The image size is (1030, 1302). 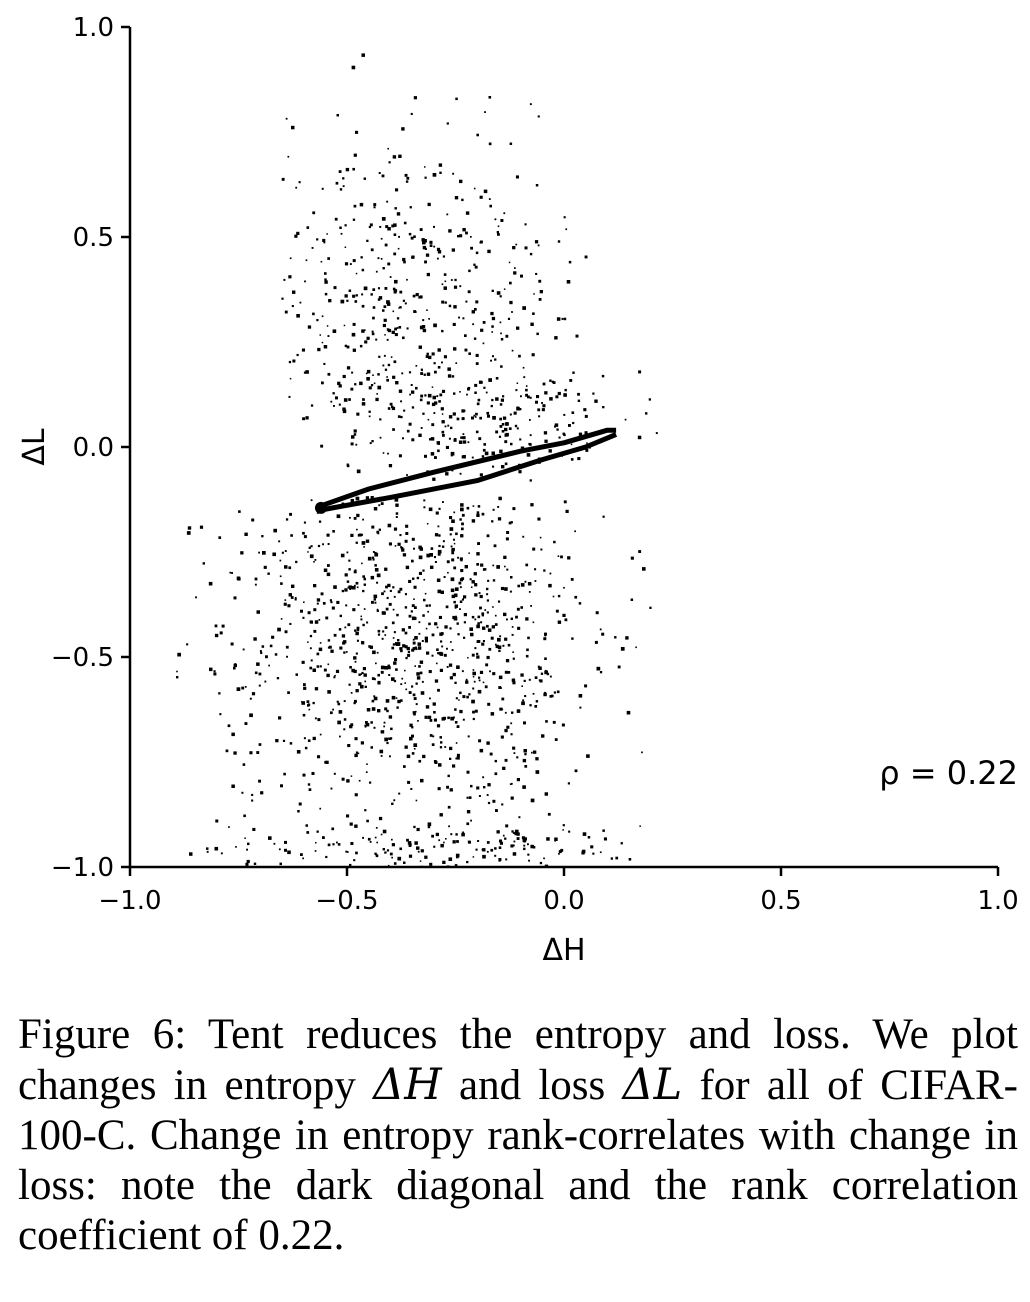 I want to click on y-tick-label: −0.5, so click(x=82, y=658).